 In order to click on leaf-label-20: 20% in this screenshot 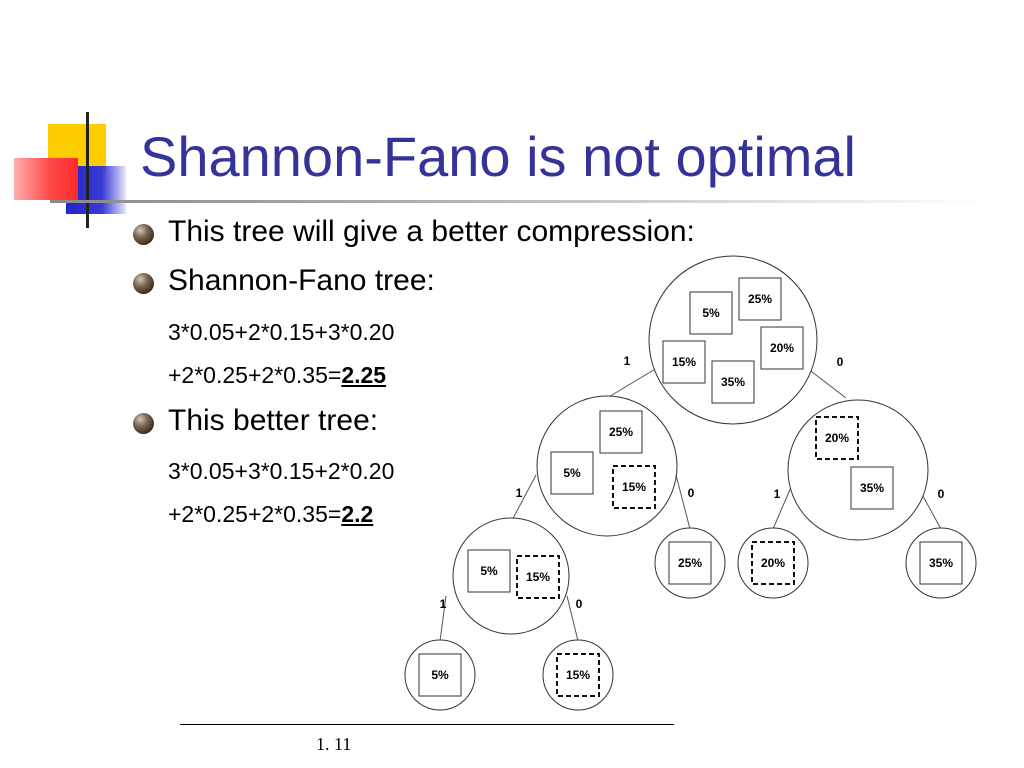, I will do `click(773, 563)`.